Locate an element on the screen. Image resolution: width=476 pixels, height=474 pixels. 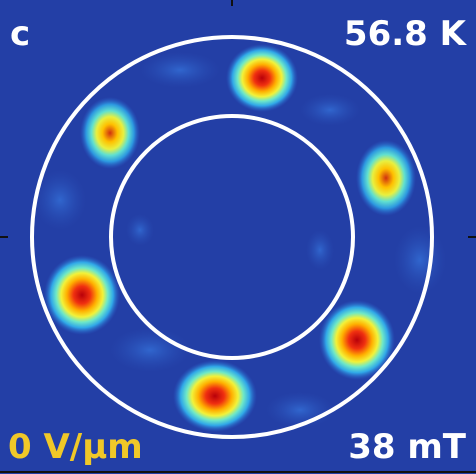
panel-label: c is located at coordinates (20, 34).